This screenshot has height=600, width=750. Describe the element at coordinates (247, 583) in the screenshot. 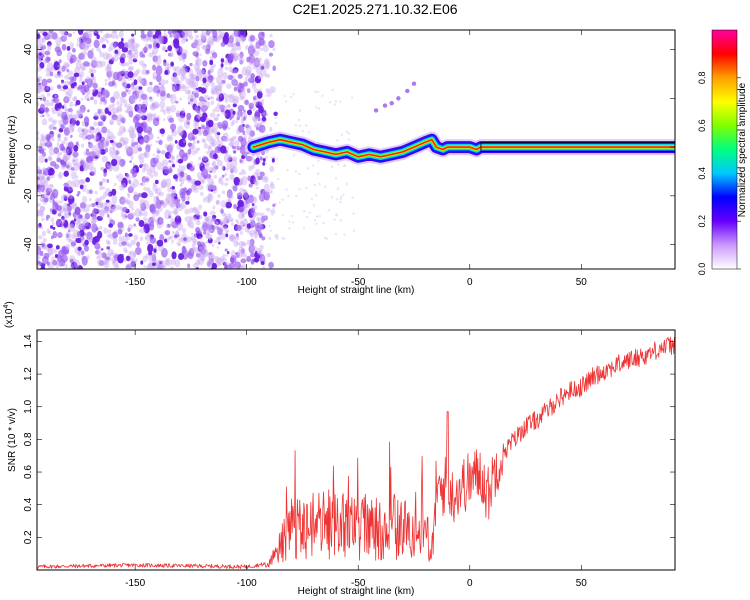

I see `x-tick-label: -100` at that location.